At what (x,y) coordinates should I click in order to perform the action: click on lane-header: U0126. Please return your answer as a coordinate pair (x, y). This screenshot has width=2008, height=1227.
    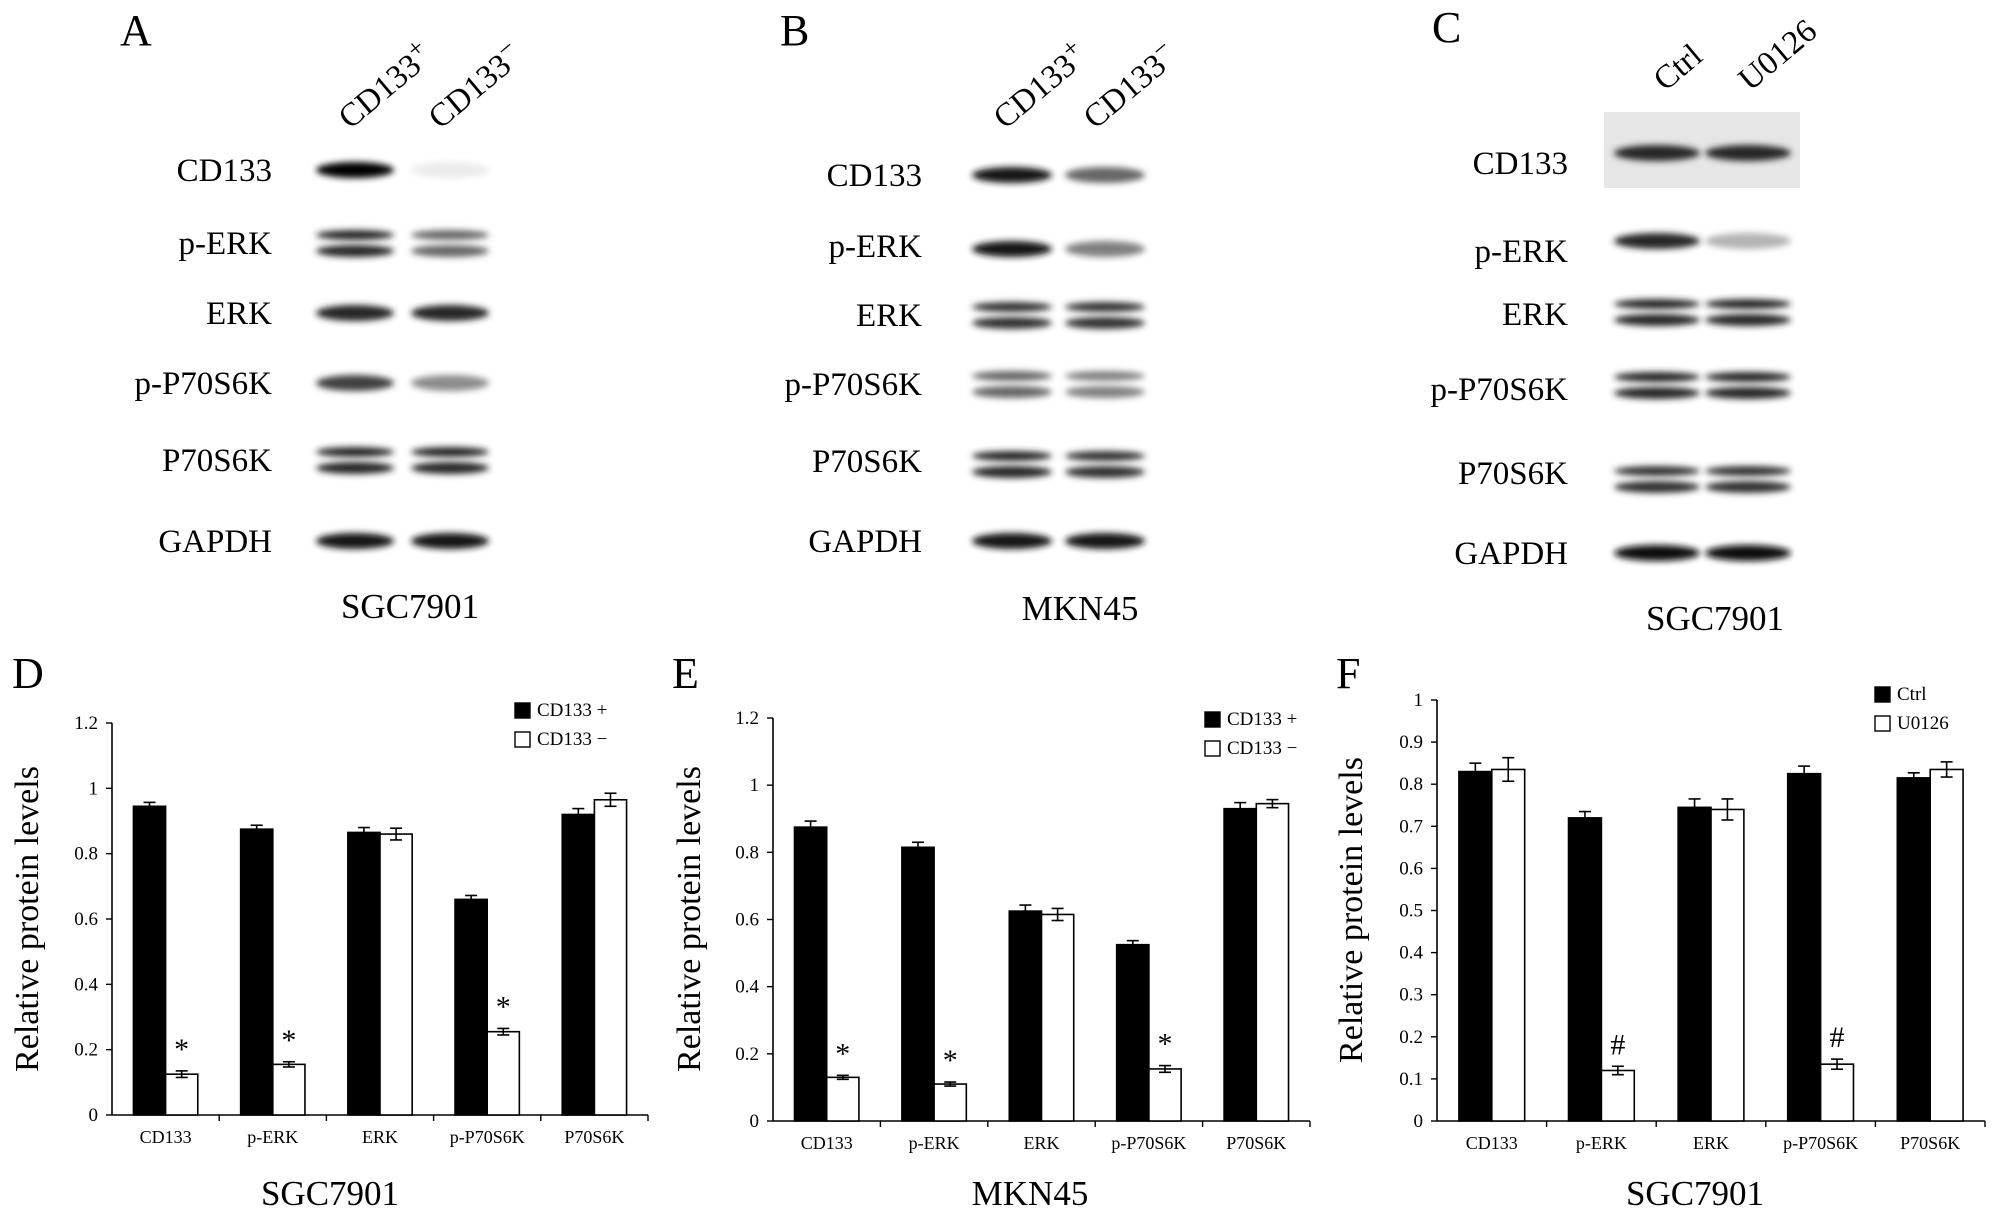
    Looking at the image, I should click on (1778, 55).